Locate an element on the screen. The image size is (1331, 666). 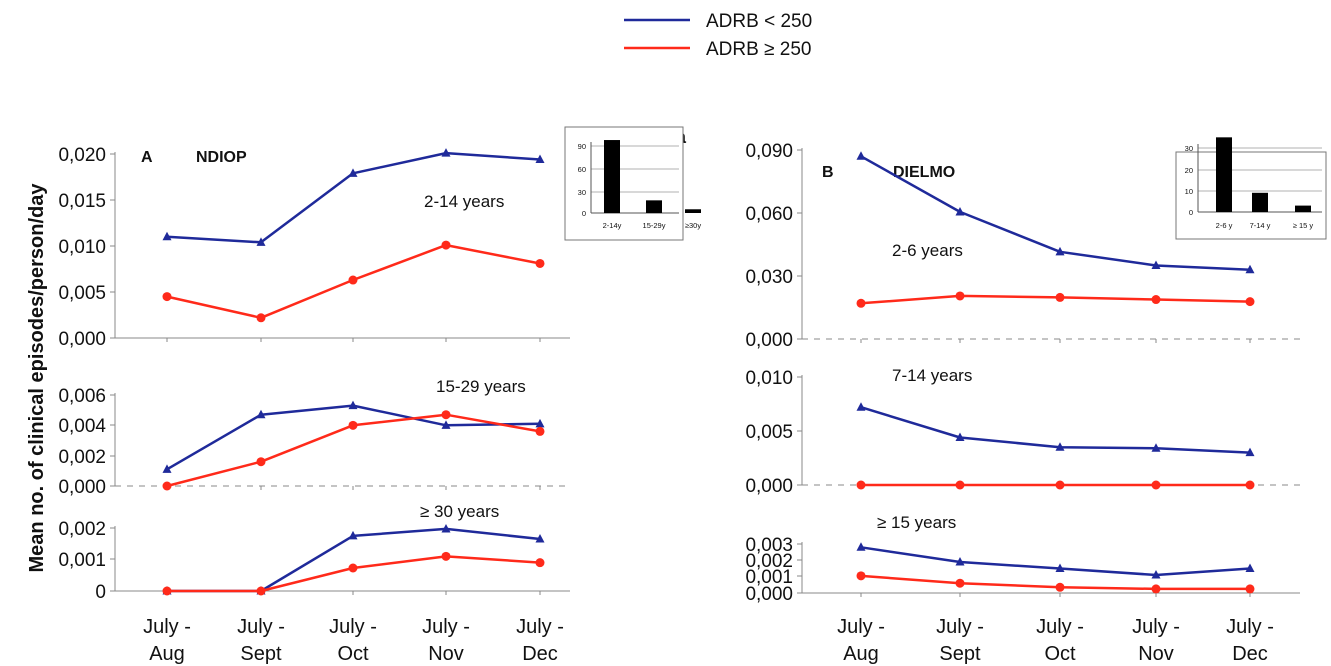
line-chart-5: 0,000 0,005 0,010 is located at coordinates (1022, 432).